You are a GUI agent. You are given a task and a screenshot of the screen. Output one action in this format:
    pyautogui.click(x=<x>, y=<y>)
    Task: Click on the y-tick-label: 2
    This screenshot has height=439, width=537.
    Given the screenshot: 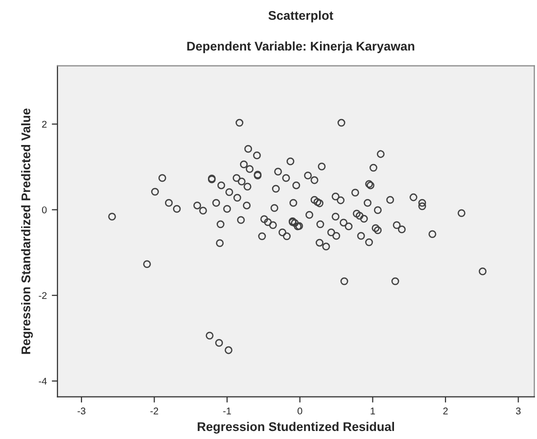 What is the action you would take?
    pyautogui.click(x=44, y=124)
    